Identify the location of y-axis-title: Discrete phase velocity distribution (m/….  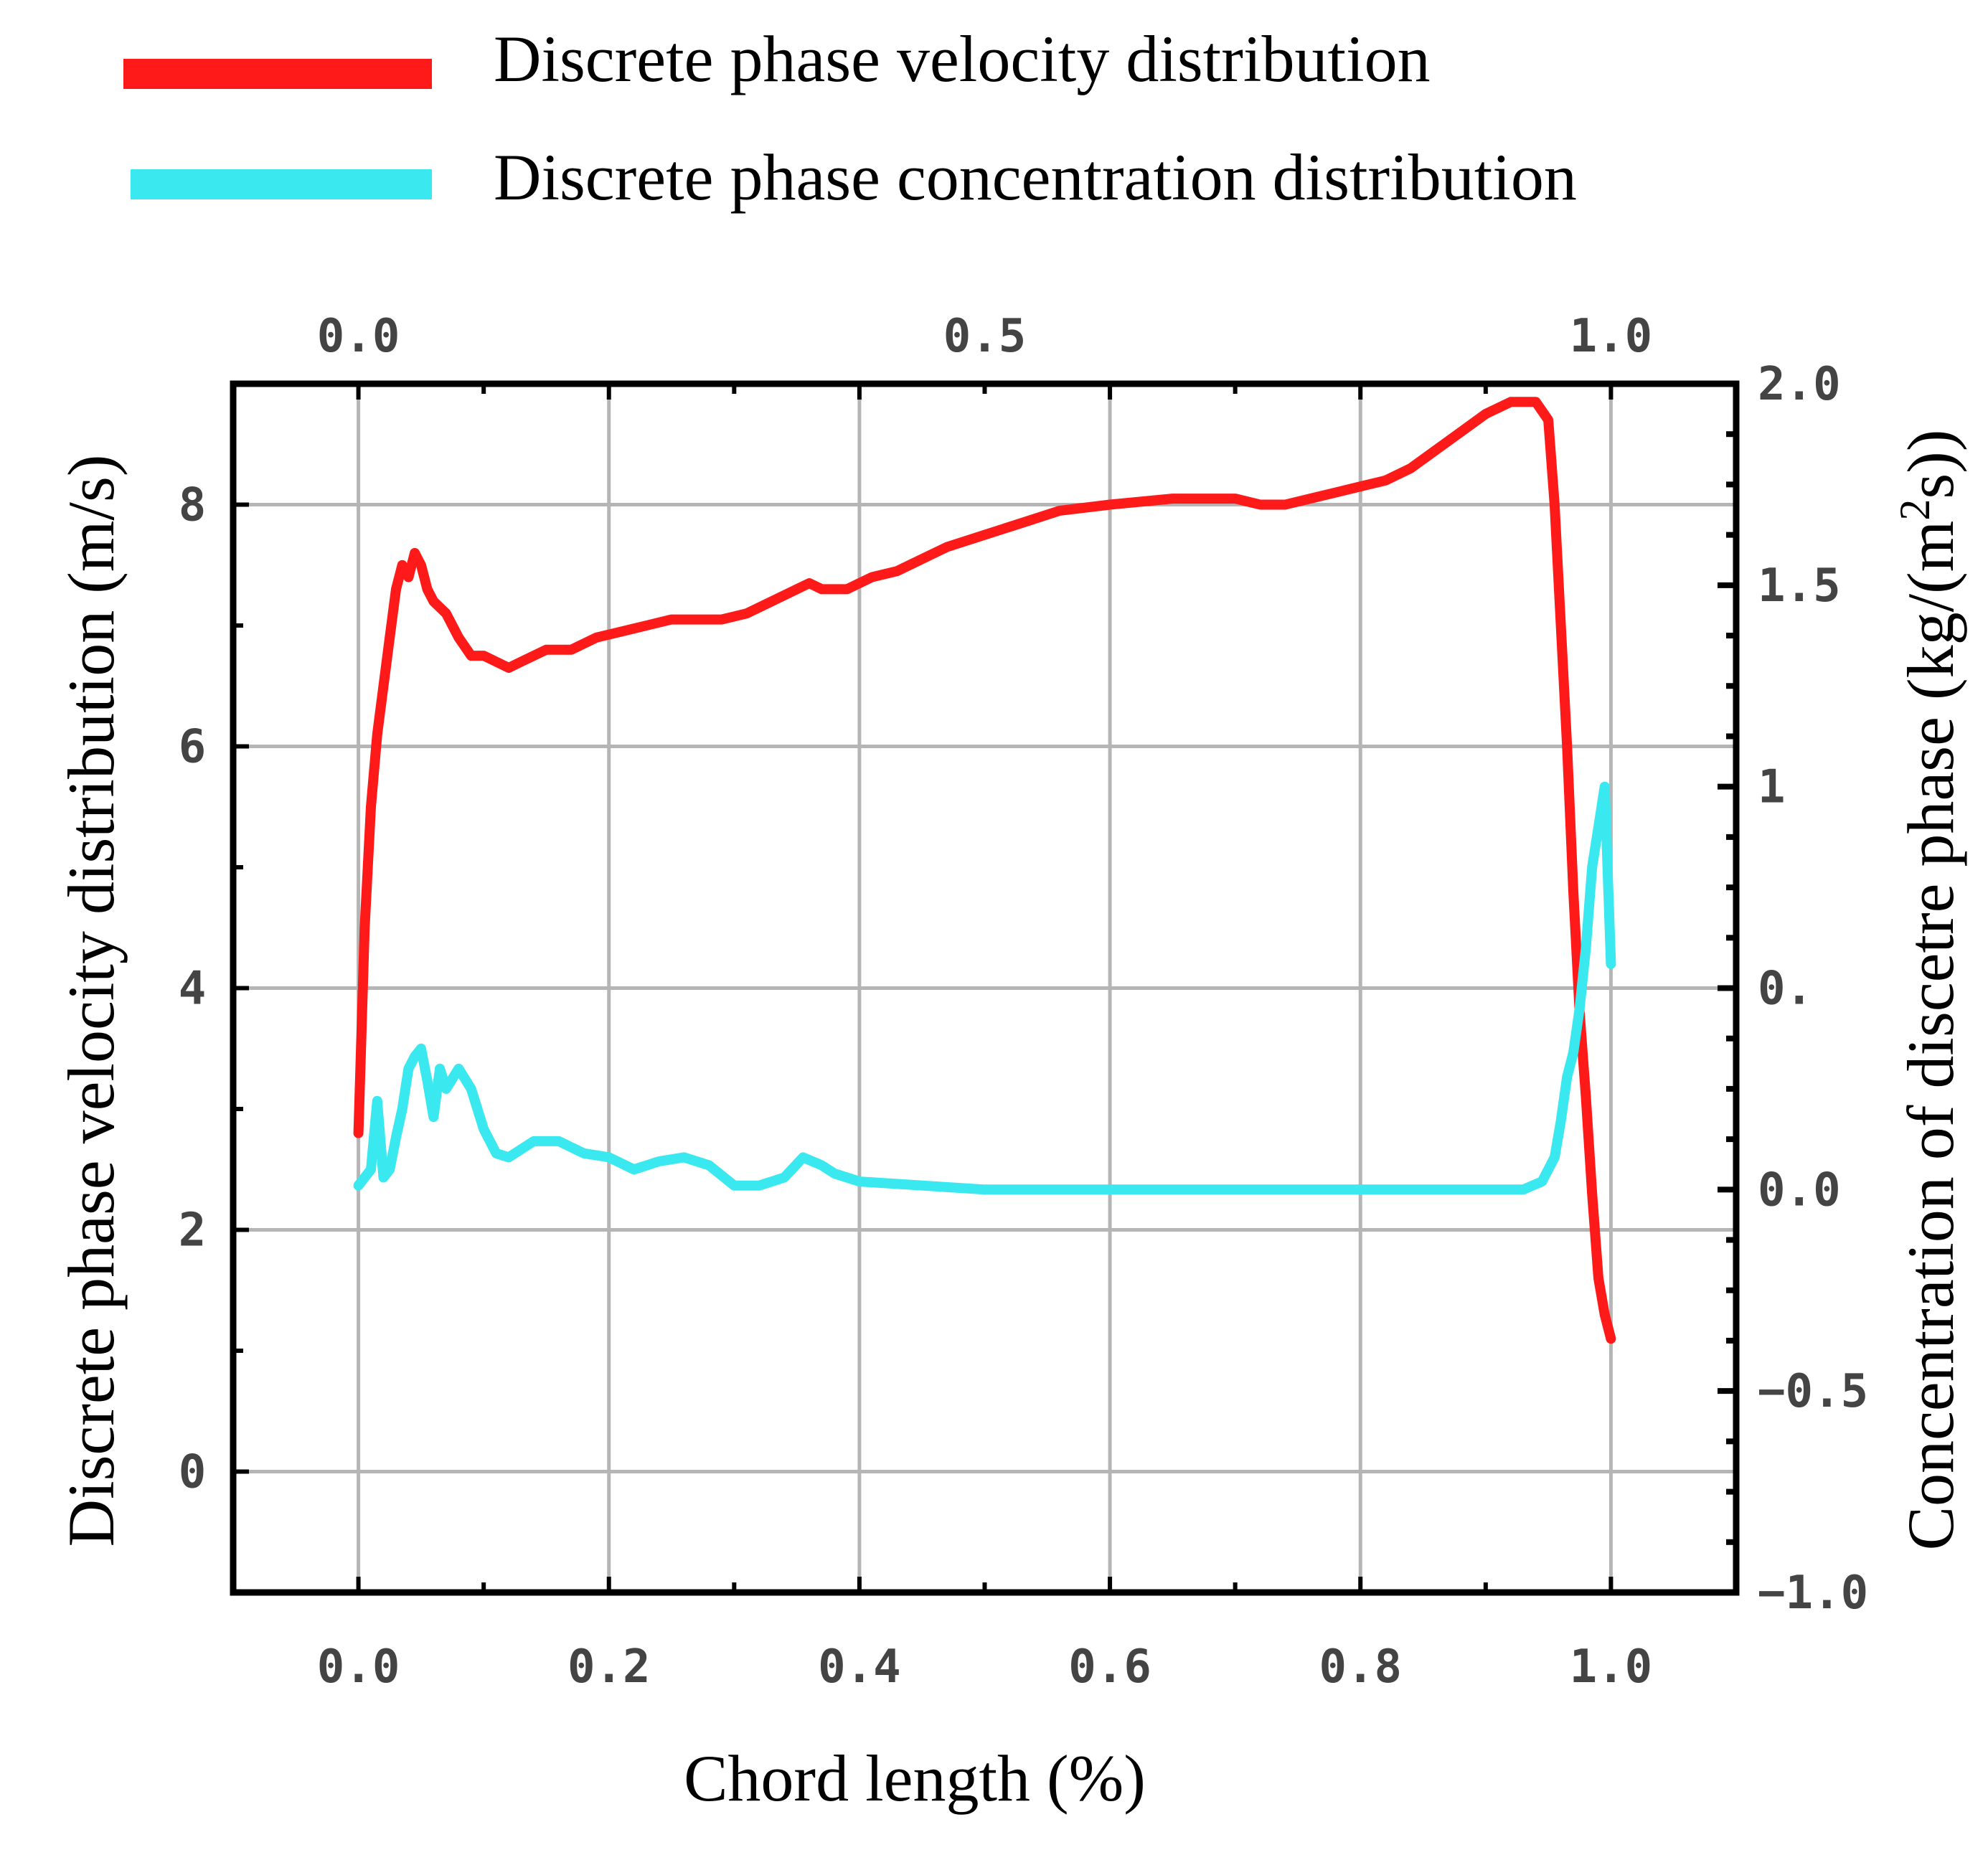
(91, 1001).